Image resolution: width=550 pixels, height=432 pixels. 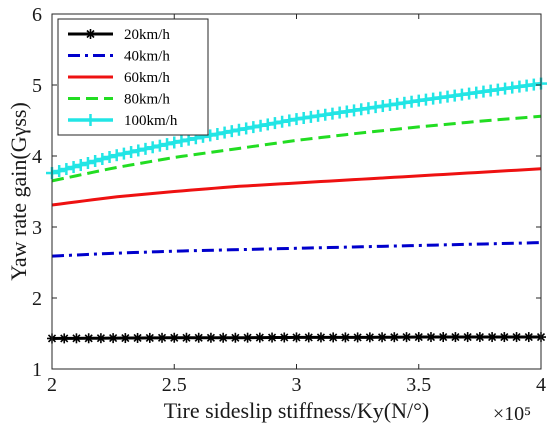 What do you see at coordinates (174, 385) in the screenshot?
I see `x-tick-label: 2.5` at bounding box center [174, 385].